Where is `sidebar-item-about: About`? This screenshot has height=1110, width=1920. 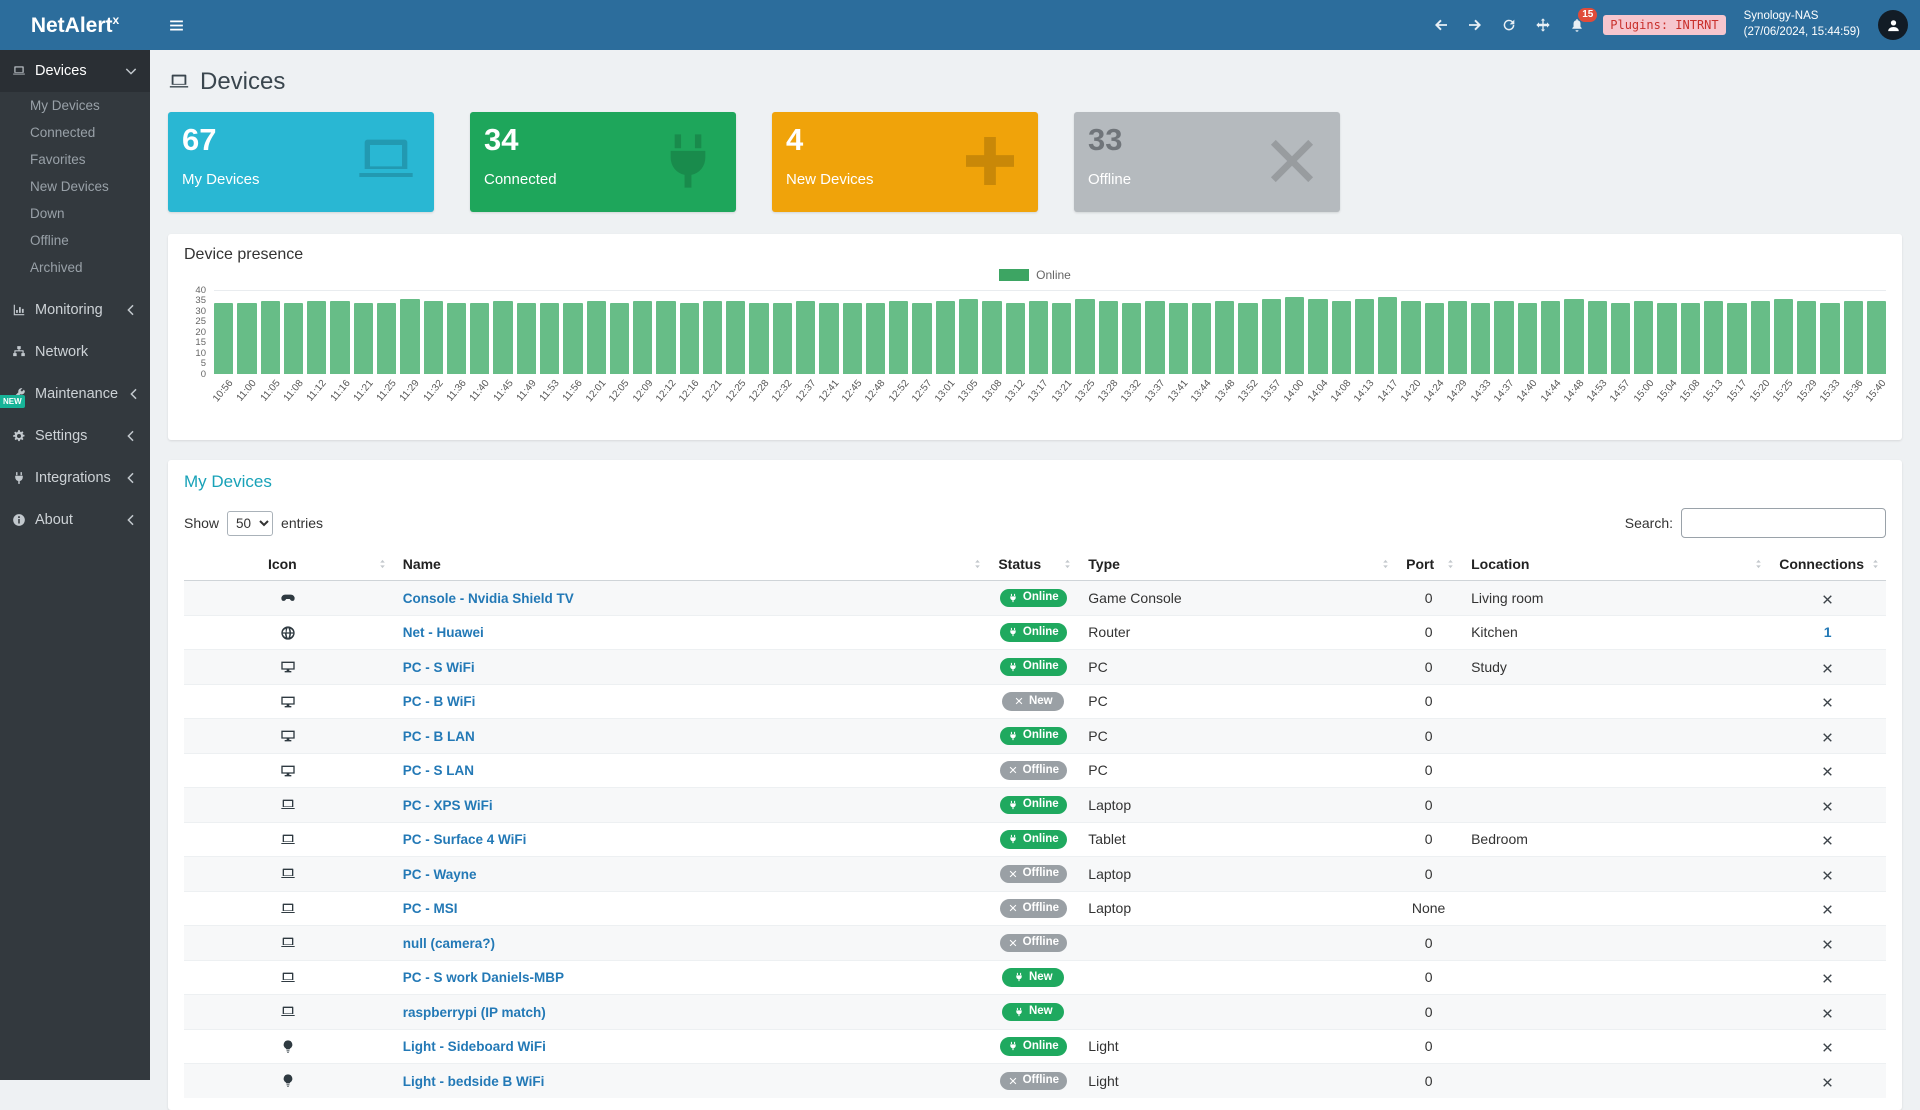 sidebar-item-about: About is located at coordinates (75, 520).